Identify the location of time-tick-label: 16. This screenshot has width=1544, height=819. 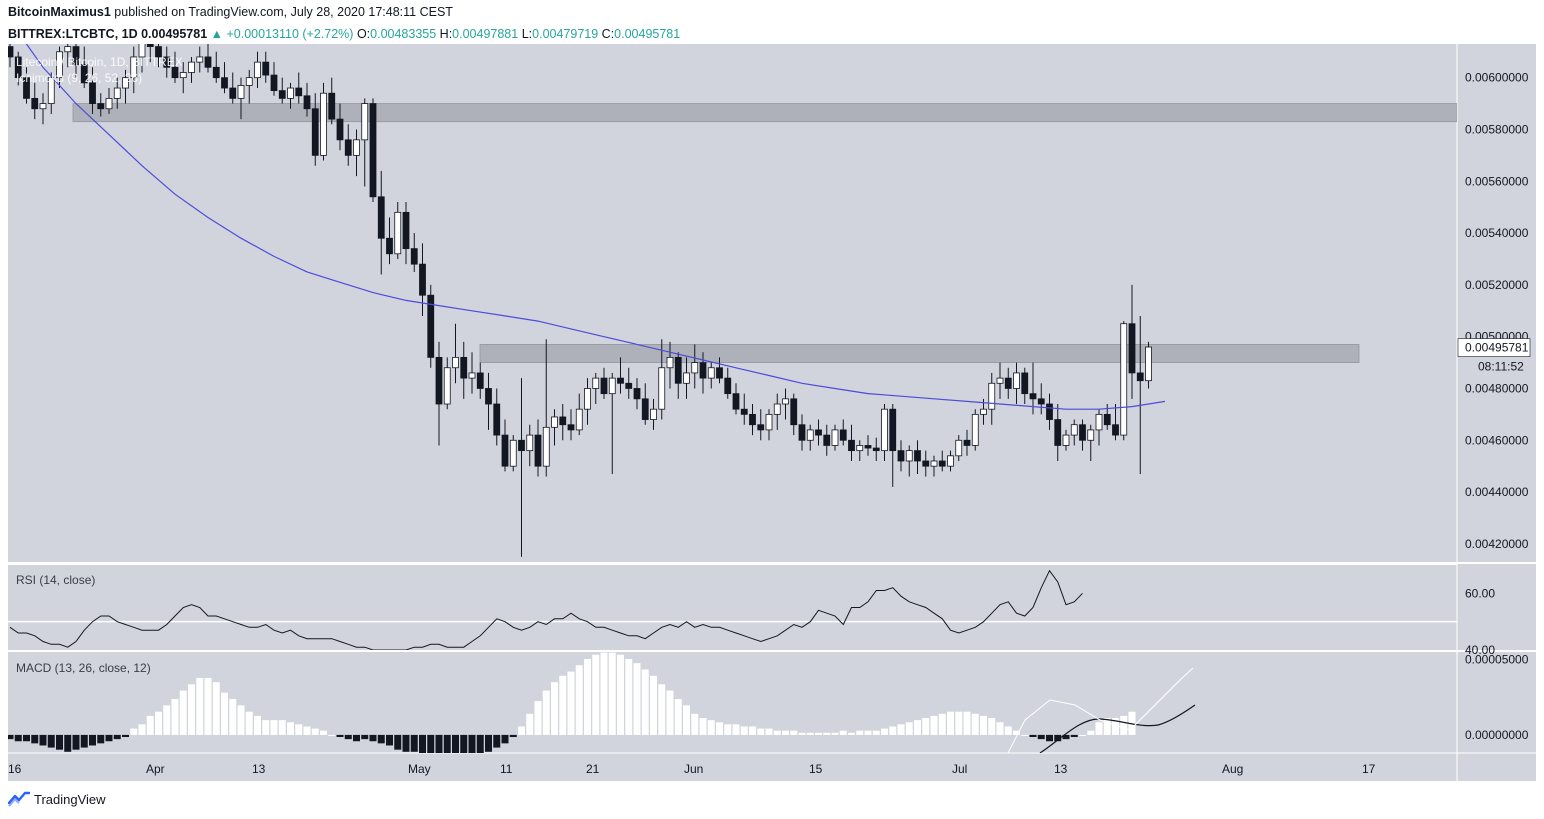
(15, 769).